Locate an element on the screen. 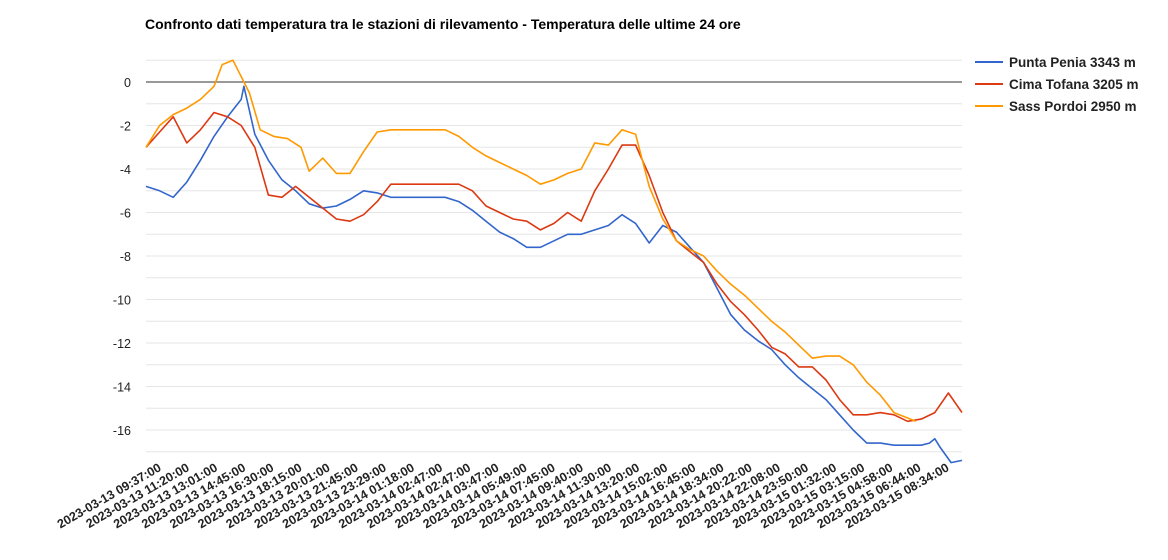  y-tick-label: -4 is located at coordinates (125, 170).